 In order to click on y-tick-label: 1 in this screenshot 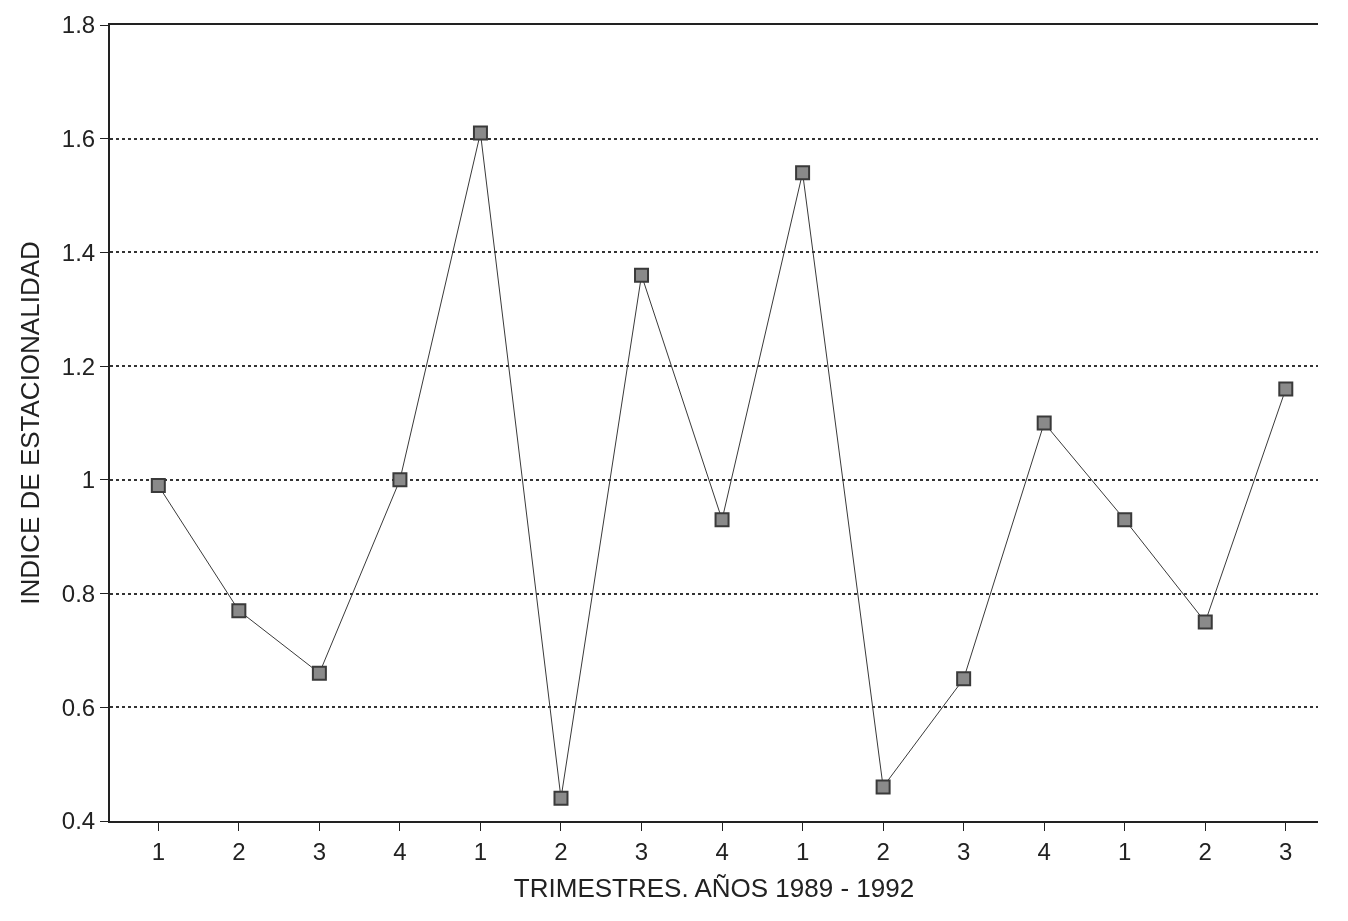, I will do `click(88, 480)`.